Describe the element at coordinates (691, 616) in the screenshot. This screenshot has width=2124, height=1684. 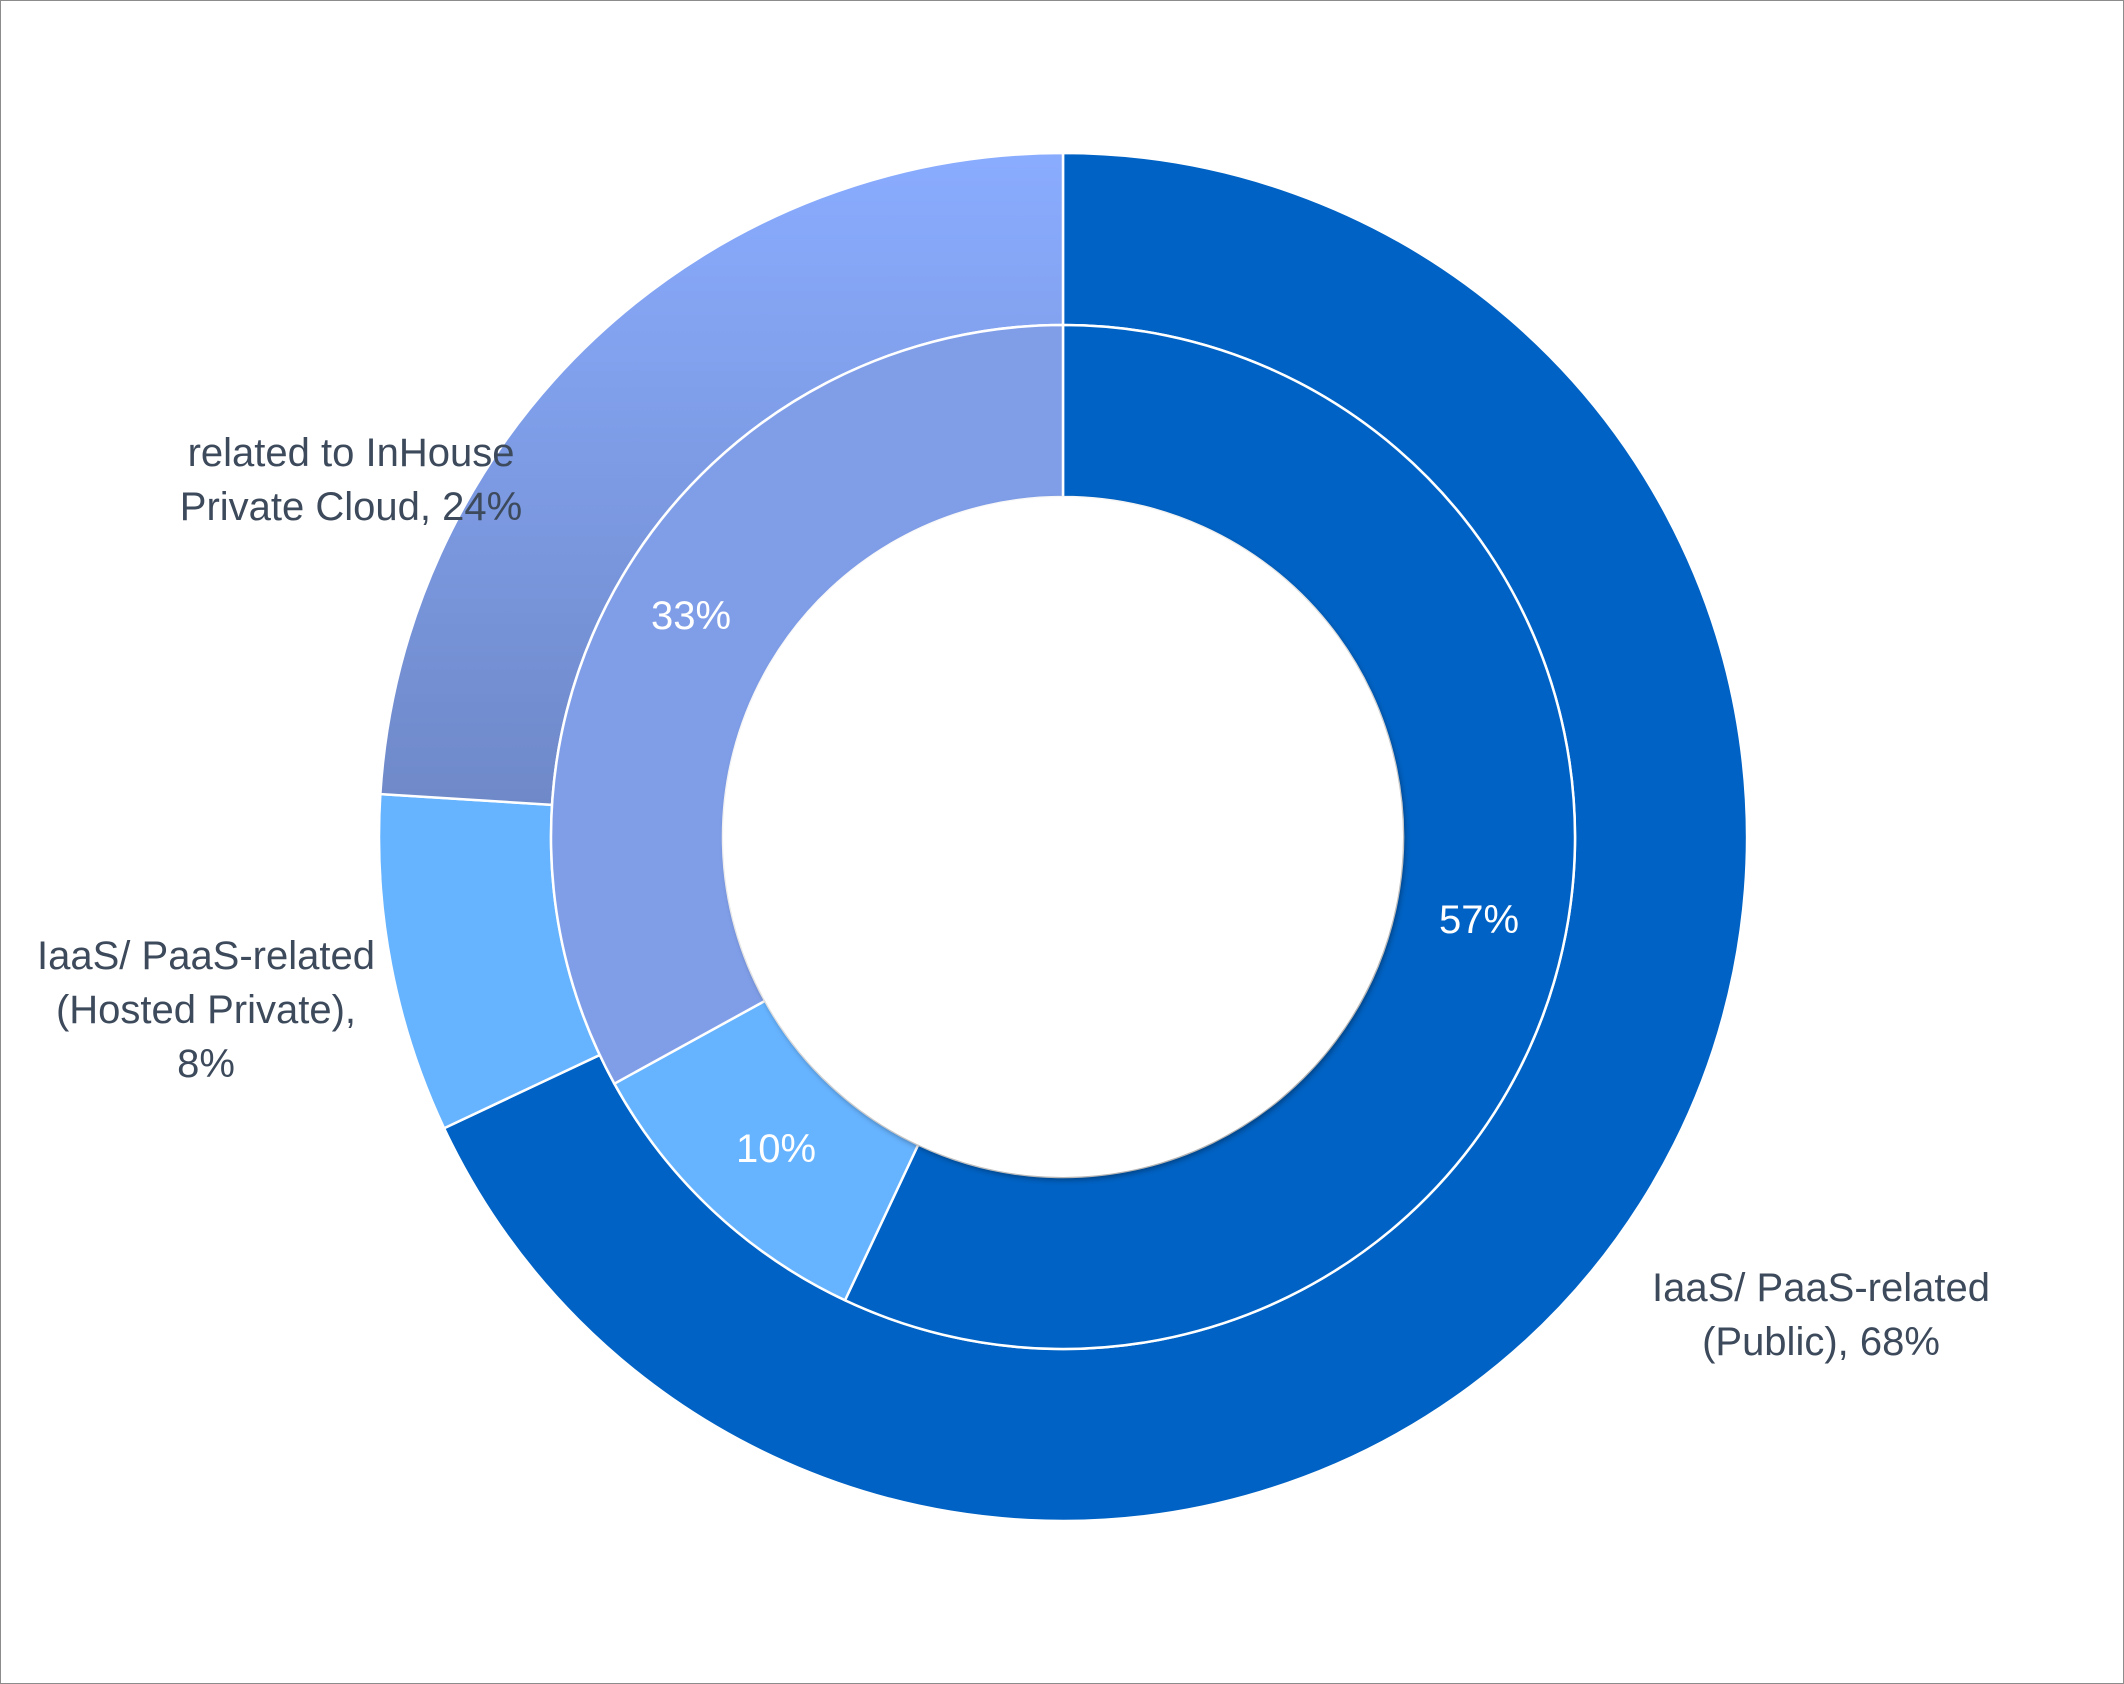
I see `inner-label-inhouse-private-cloud: 33%` at that location.